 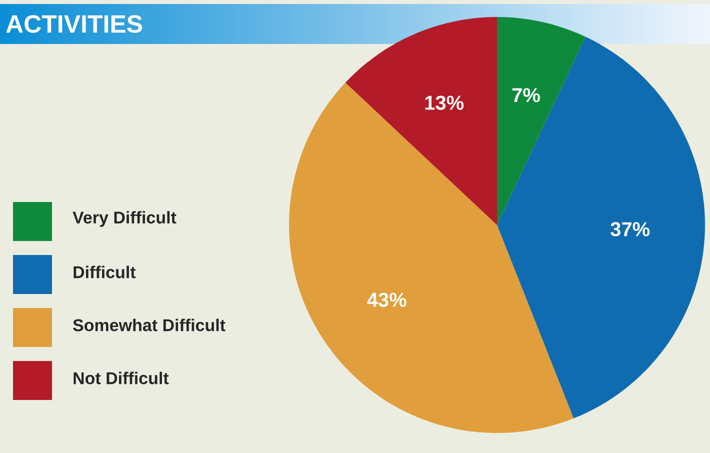 What do you see at coordinates (386, 299) in the screenshot?
I see `data-label: 43%` at bounding box center [386, 299].